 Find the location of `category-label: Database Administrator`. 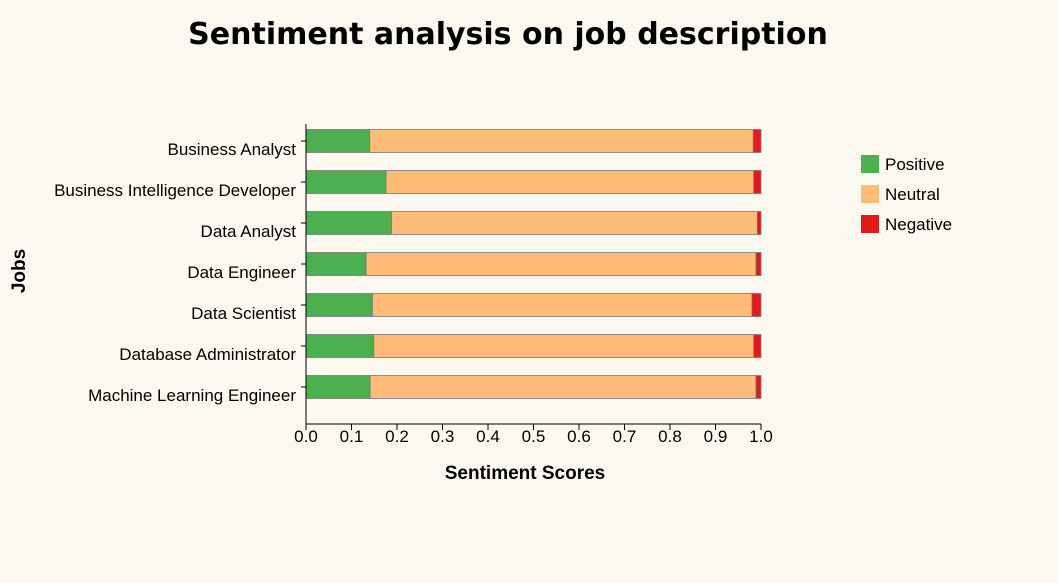

category-label: Database Administrator is located at coordinates (207, 354).